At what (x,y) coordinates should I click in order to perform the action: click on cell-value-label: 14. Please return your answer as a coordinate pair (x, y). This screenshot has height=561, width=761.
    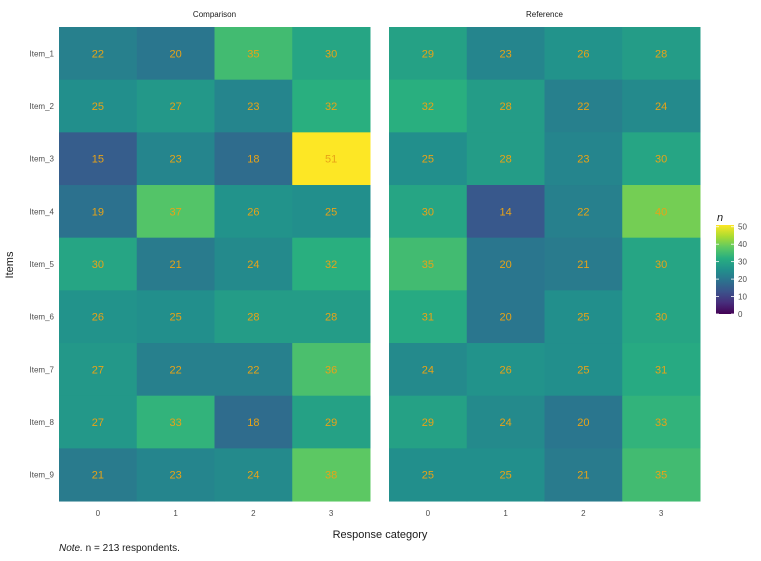
    Looking at the image, I should click on (506, 212).